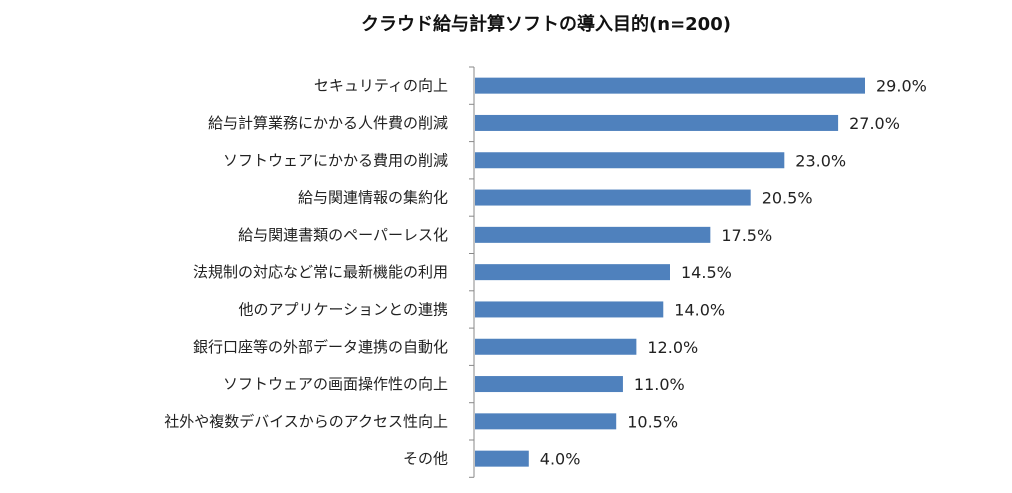 The image size is (1012, 493). Describe the element at coordinates (787, 198) in the screenshot. I see `data-label: 20.5%` at that location.